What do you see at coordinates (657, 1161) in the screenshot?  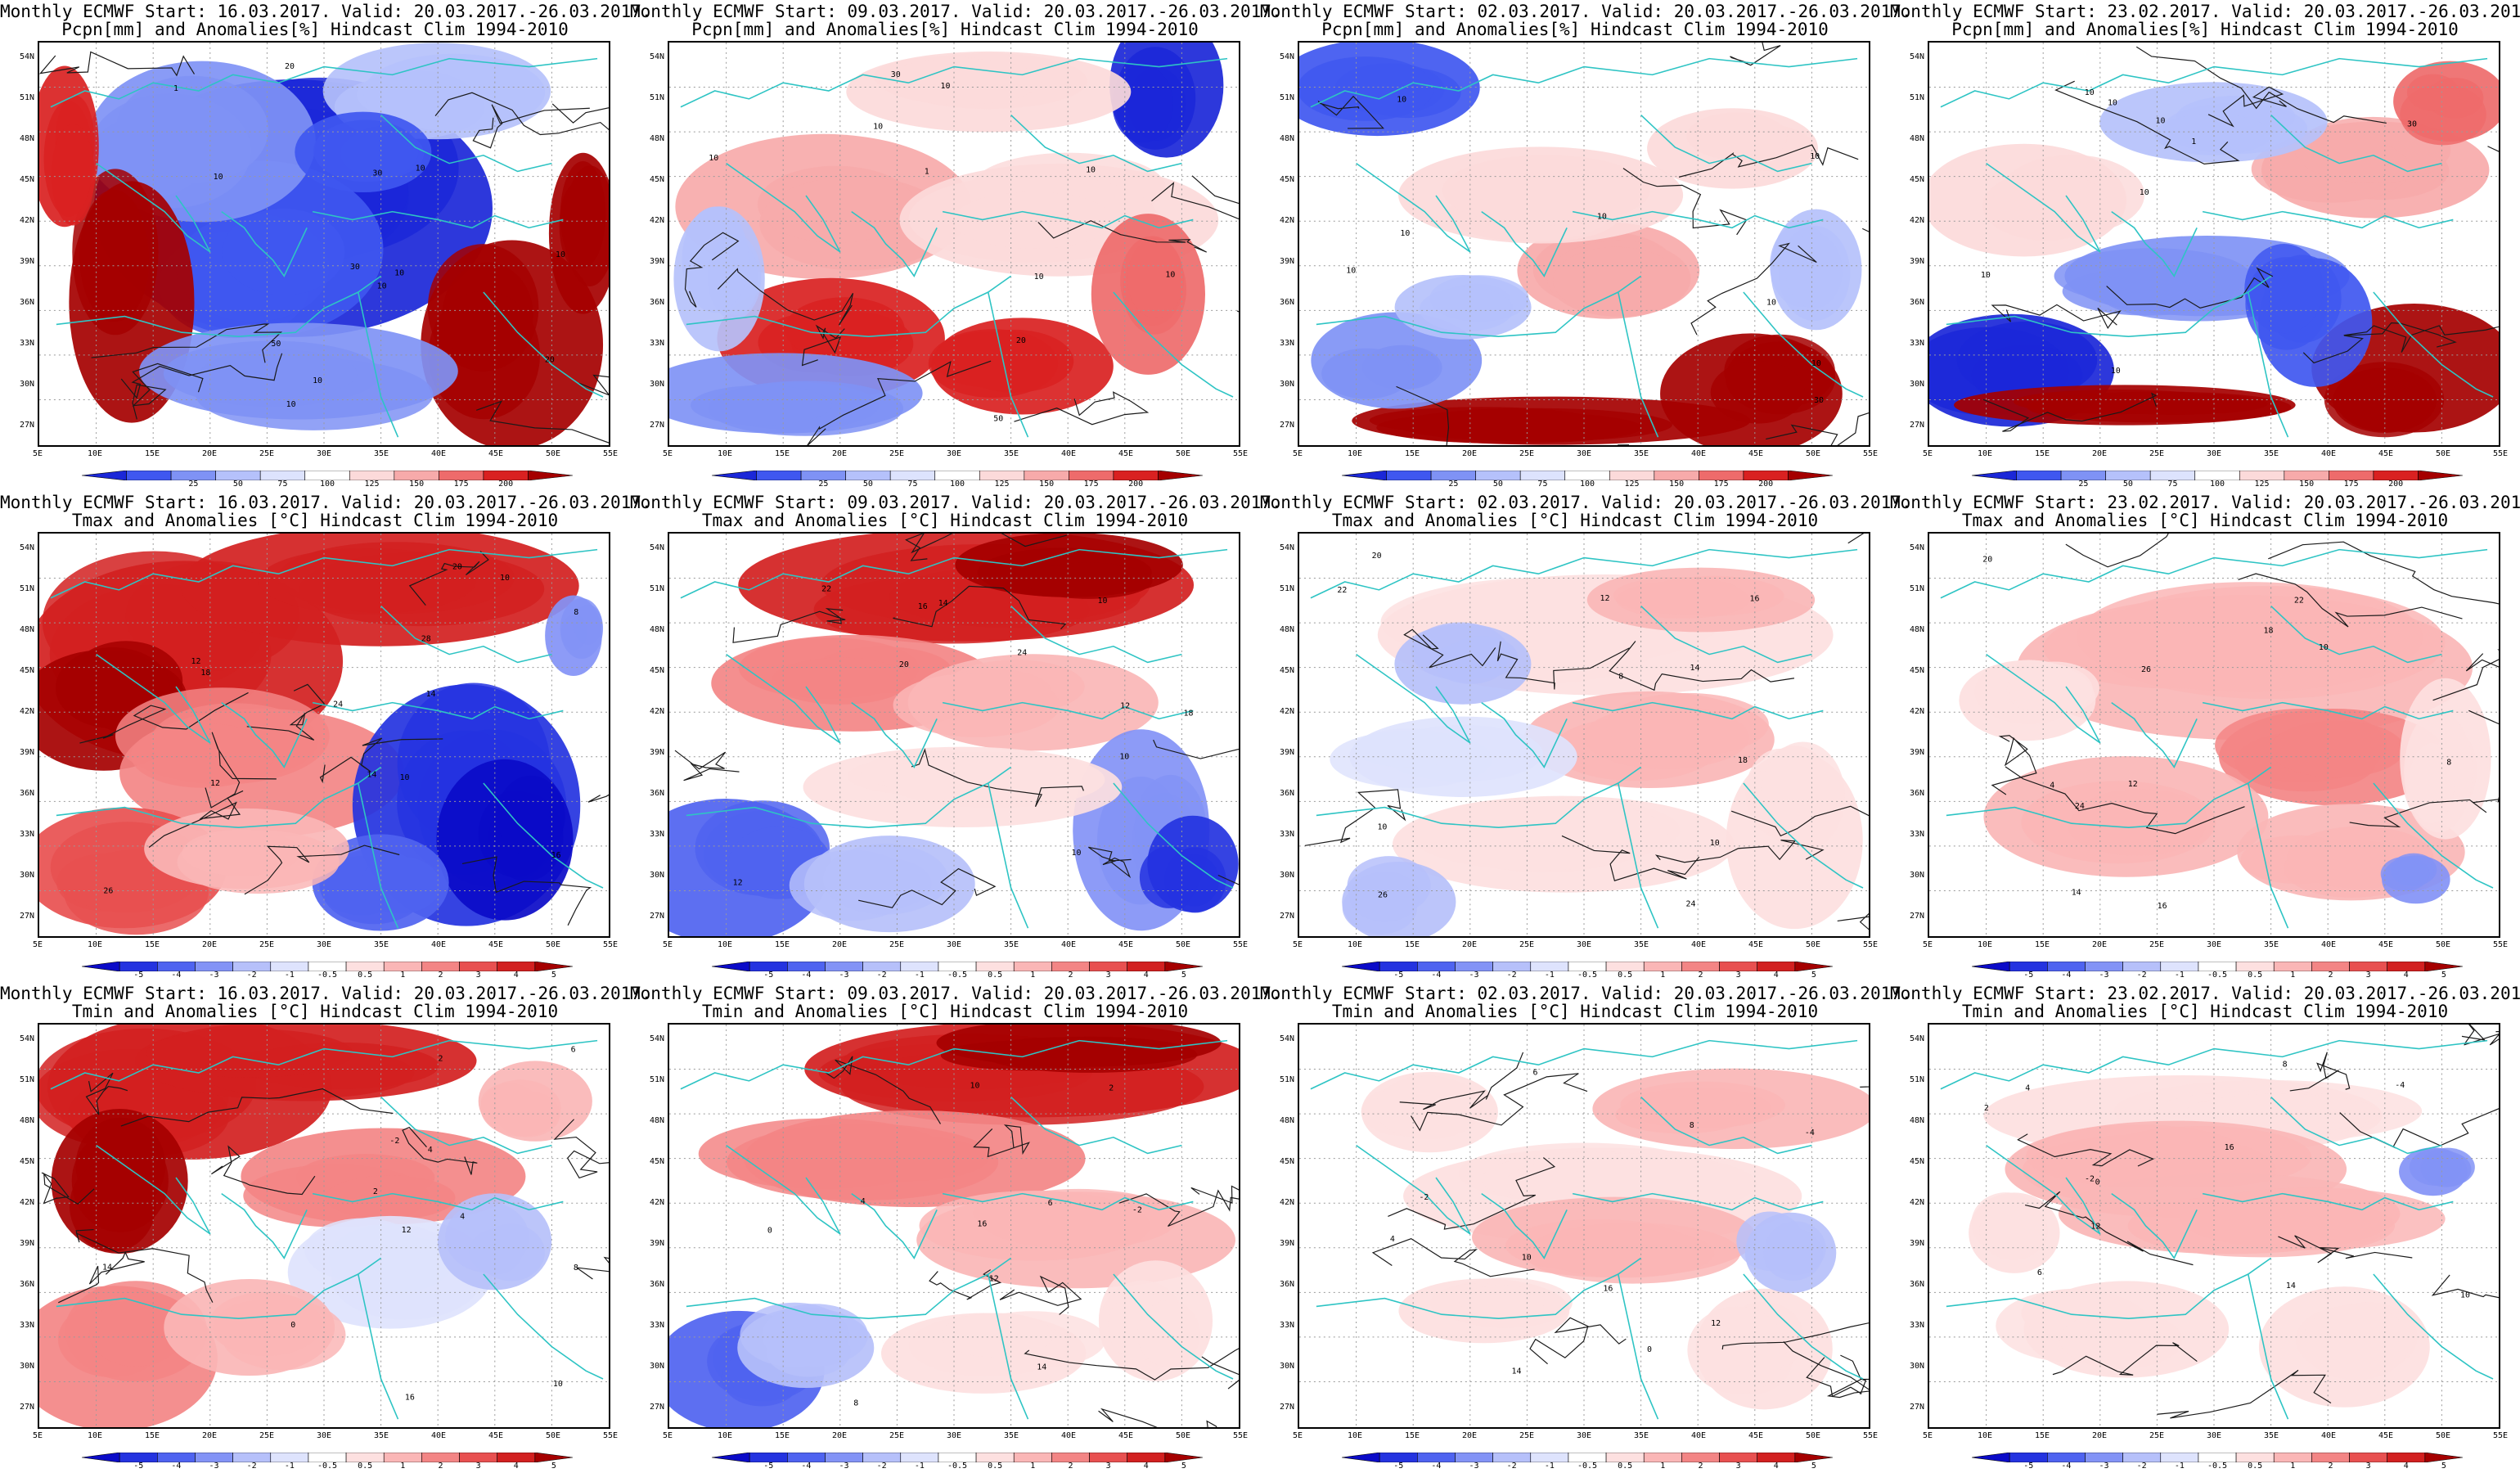 I see `latitude-tick-label: 45N` at bounding box center [657, 1161].